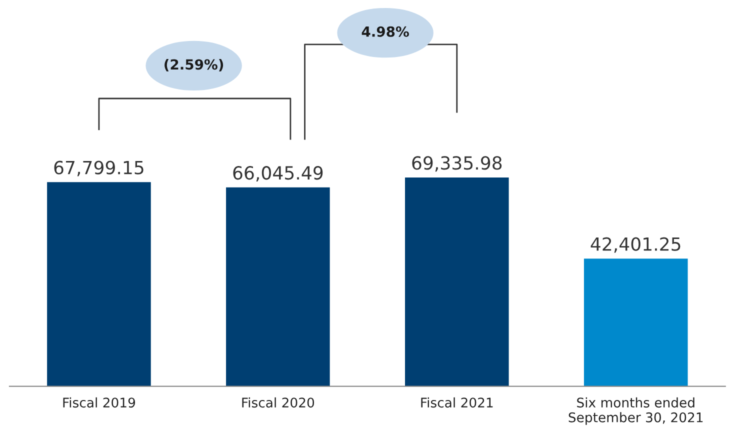  Describe the element at coordinates (457, 164) in the screenshot. I see `data-label: 69,335.98` at that location.